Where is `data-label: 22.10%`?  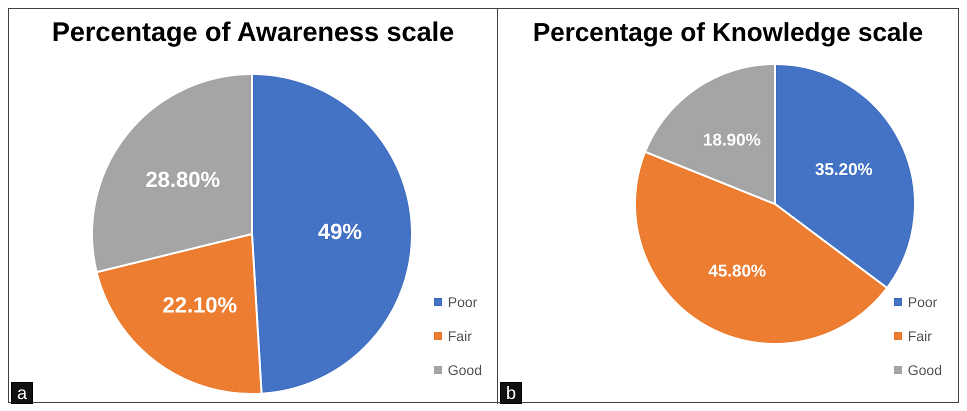 data-label: 22.10% is located at coordinates (200, 305).